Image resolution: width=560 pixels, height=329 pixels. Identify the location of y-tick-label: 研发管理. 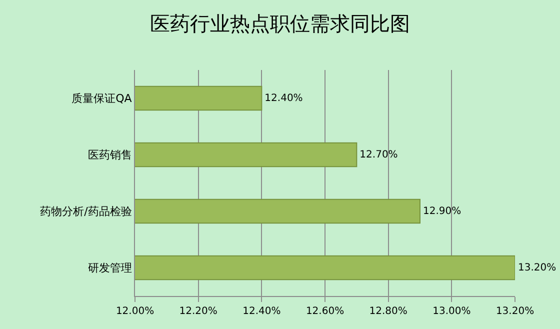
(110, 268).